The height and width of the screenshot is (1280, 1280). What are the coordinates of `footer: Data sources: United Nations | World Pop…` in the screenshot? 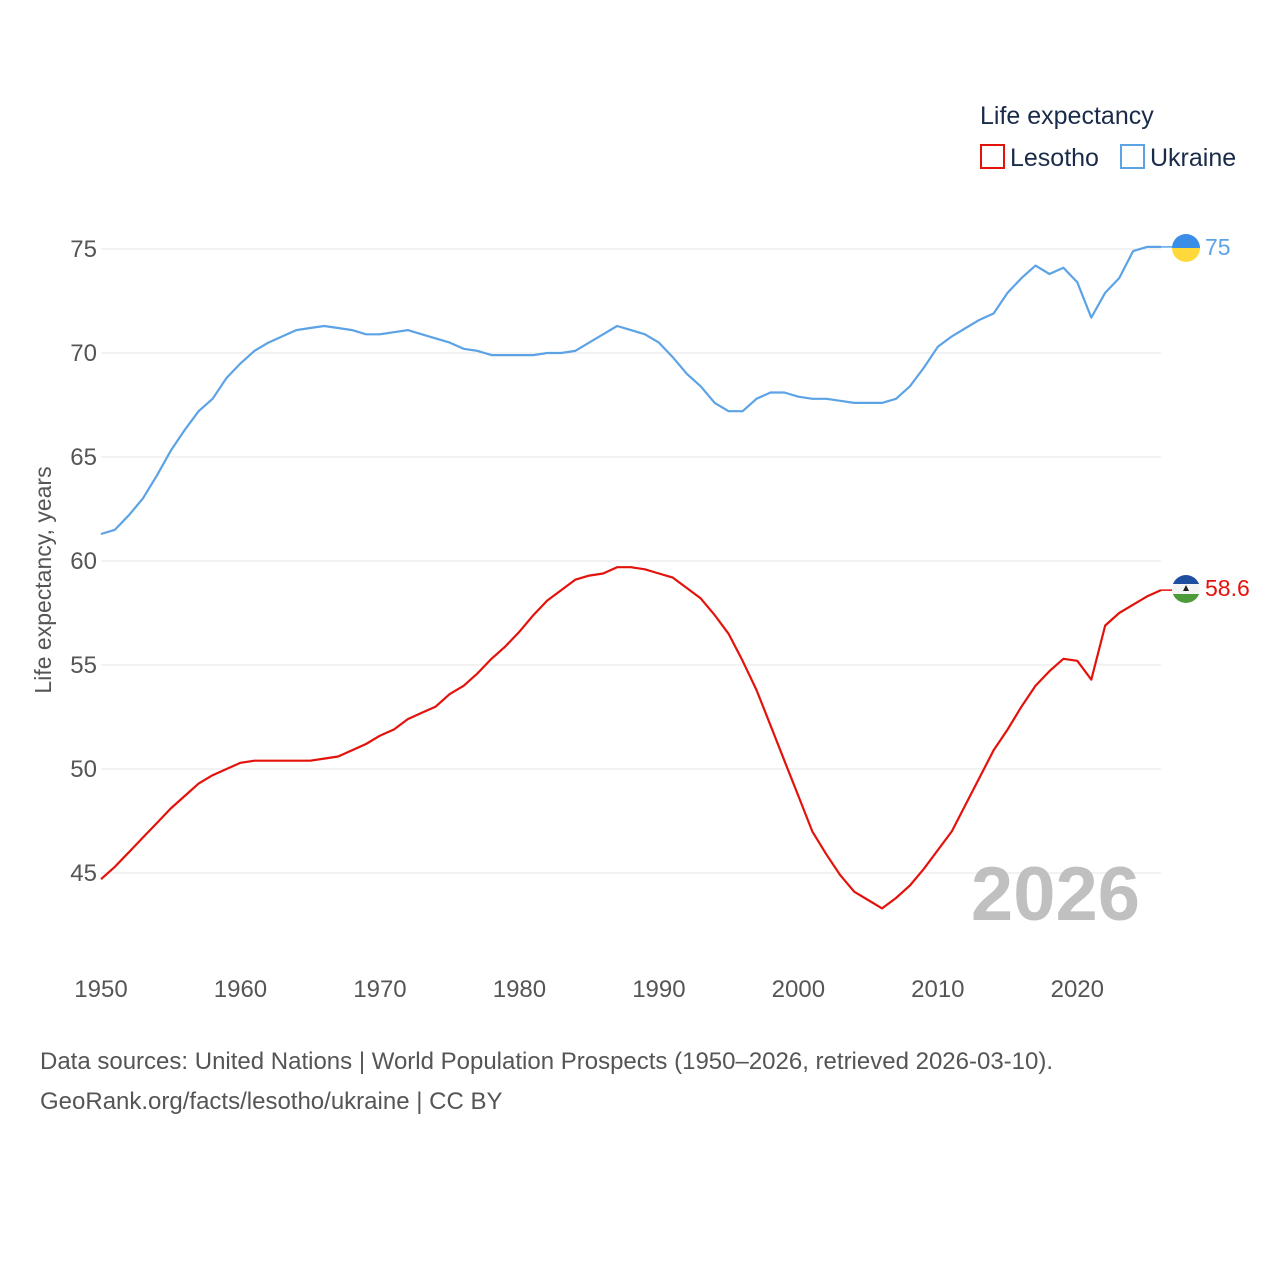 It's located at (546, 1082).